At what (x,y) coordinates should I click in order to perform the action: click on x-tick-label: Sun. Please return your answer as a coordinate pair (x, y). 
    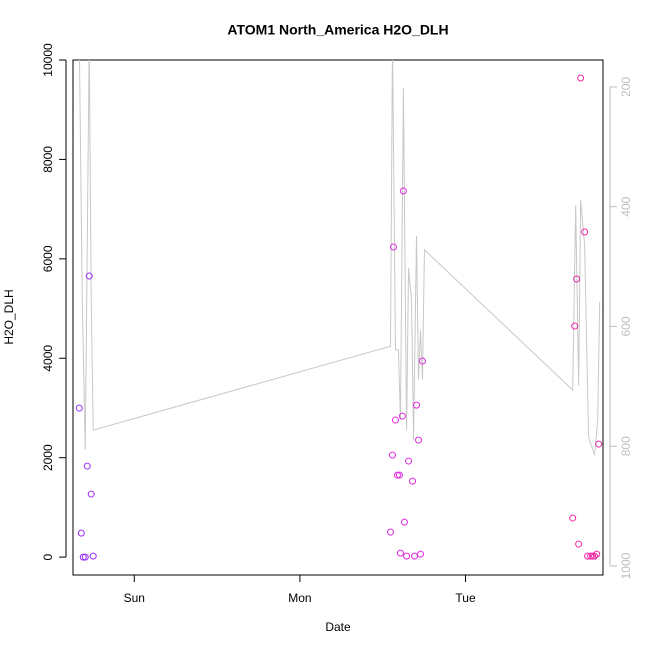
    Looking at the image, I should click on (134, 598).